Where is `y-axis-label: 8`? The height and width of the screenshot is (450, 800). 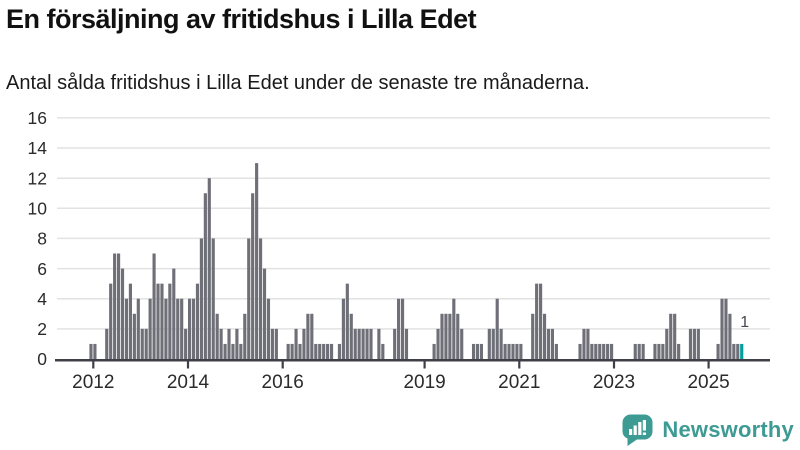
y-axis-label: 8 is located at coordinates (42, 239).